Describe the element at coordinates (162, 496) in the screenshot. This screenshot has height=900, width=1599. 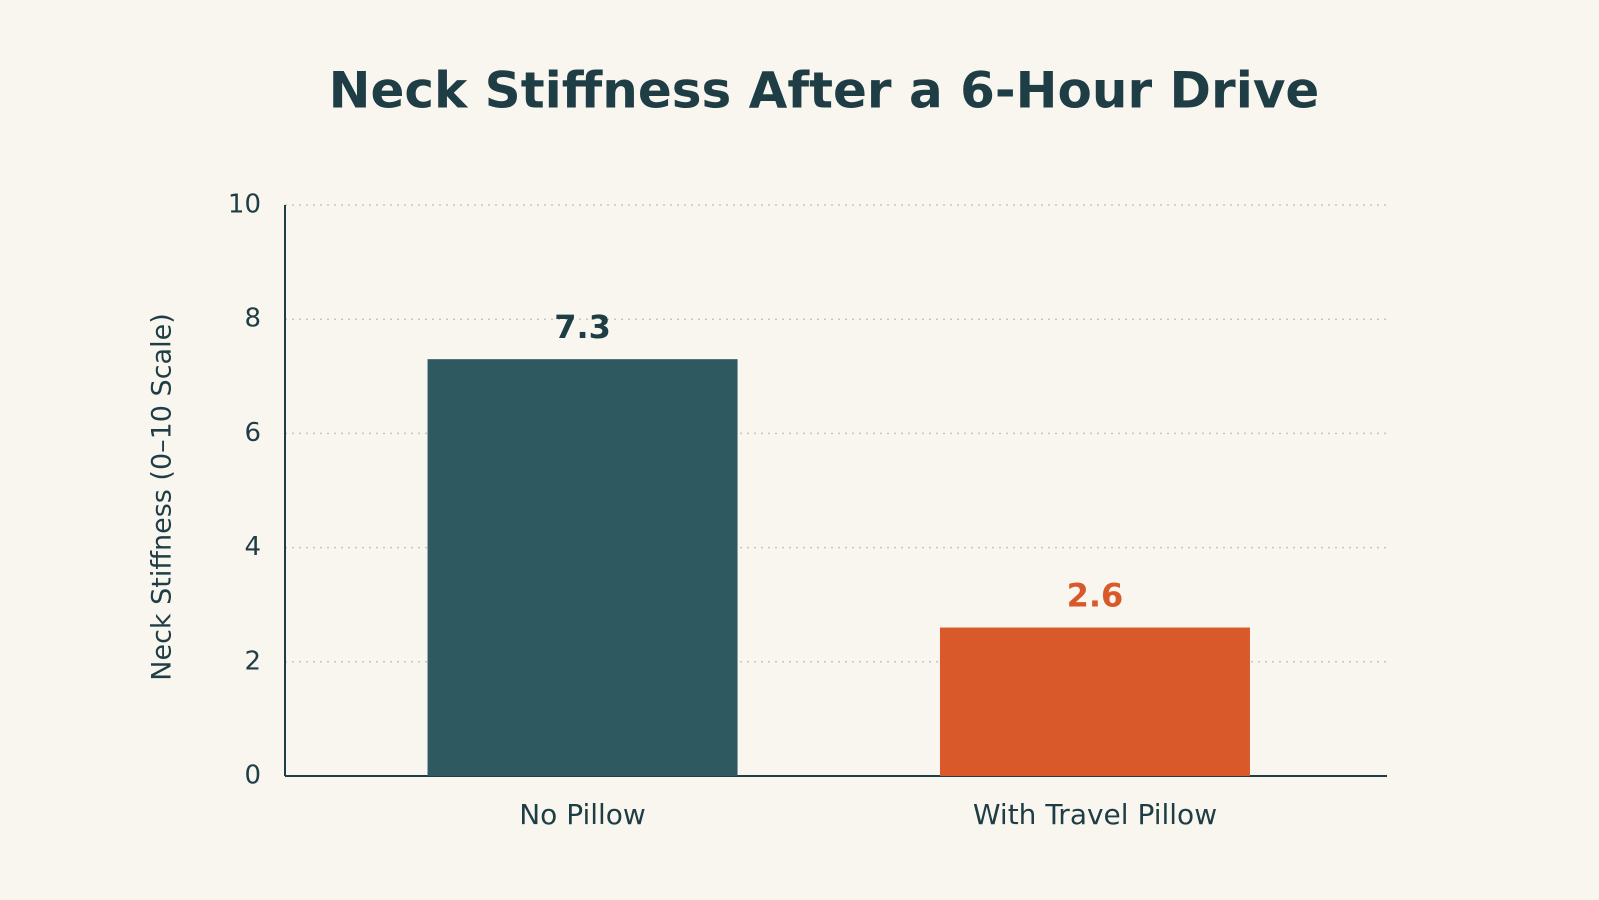
I see `y-axis-label: Neck Stiffness (0–10 Scale)` at that location.